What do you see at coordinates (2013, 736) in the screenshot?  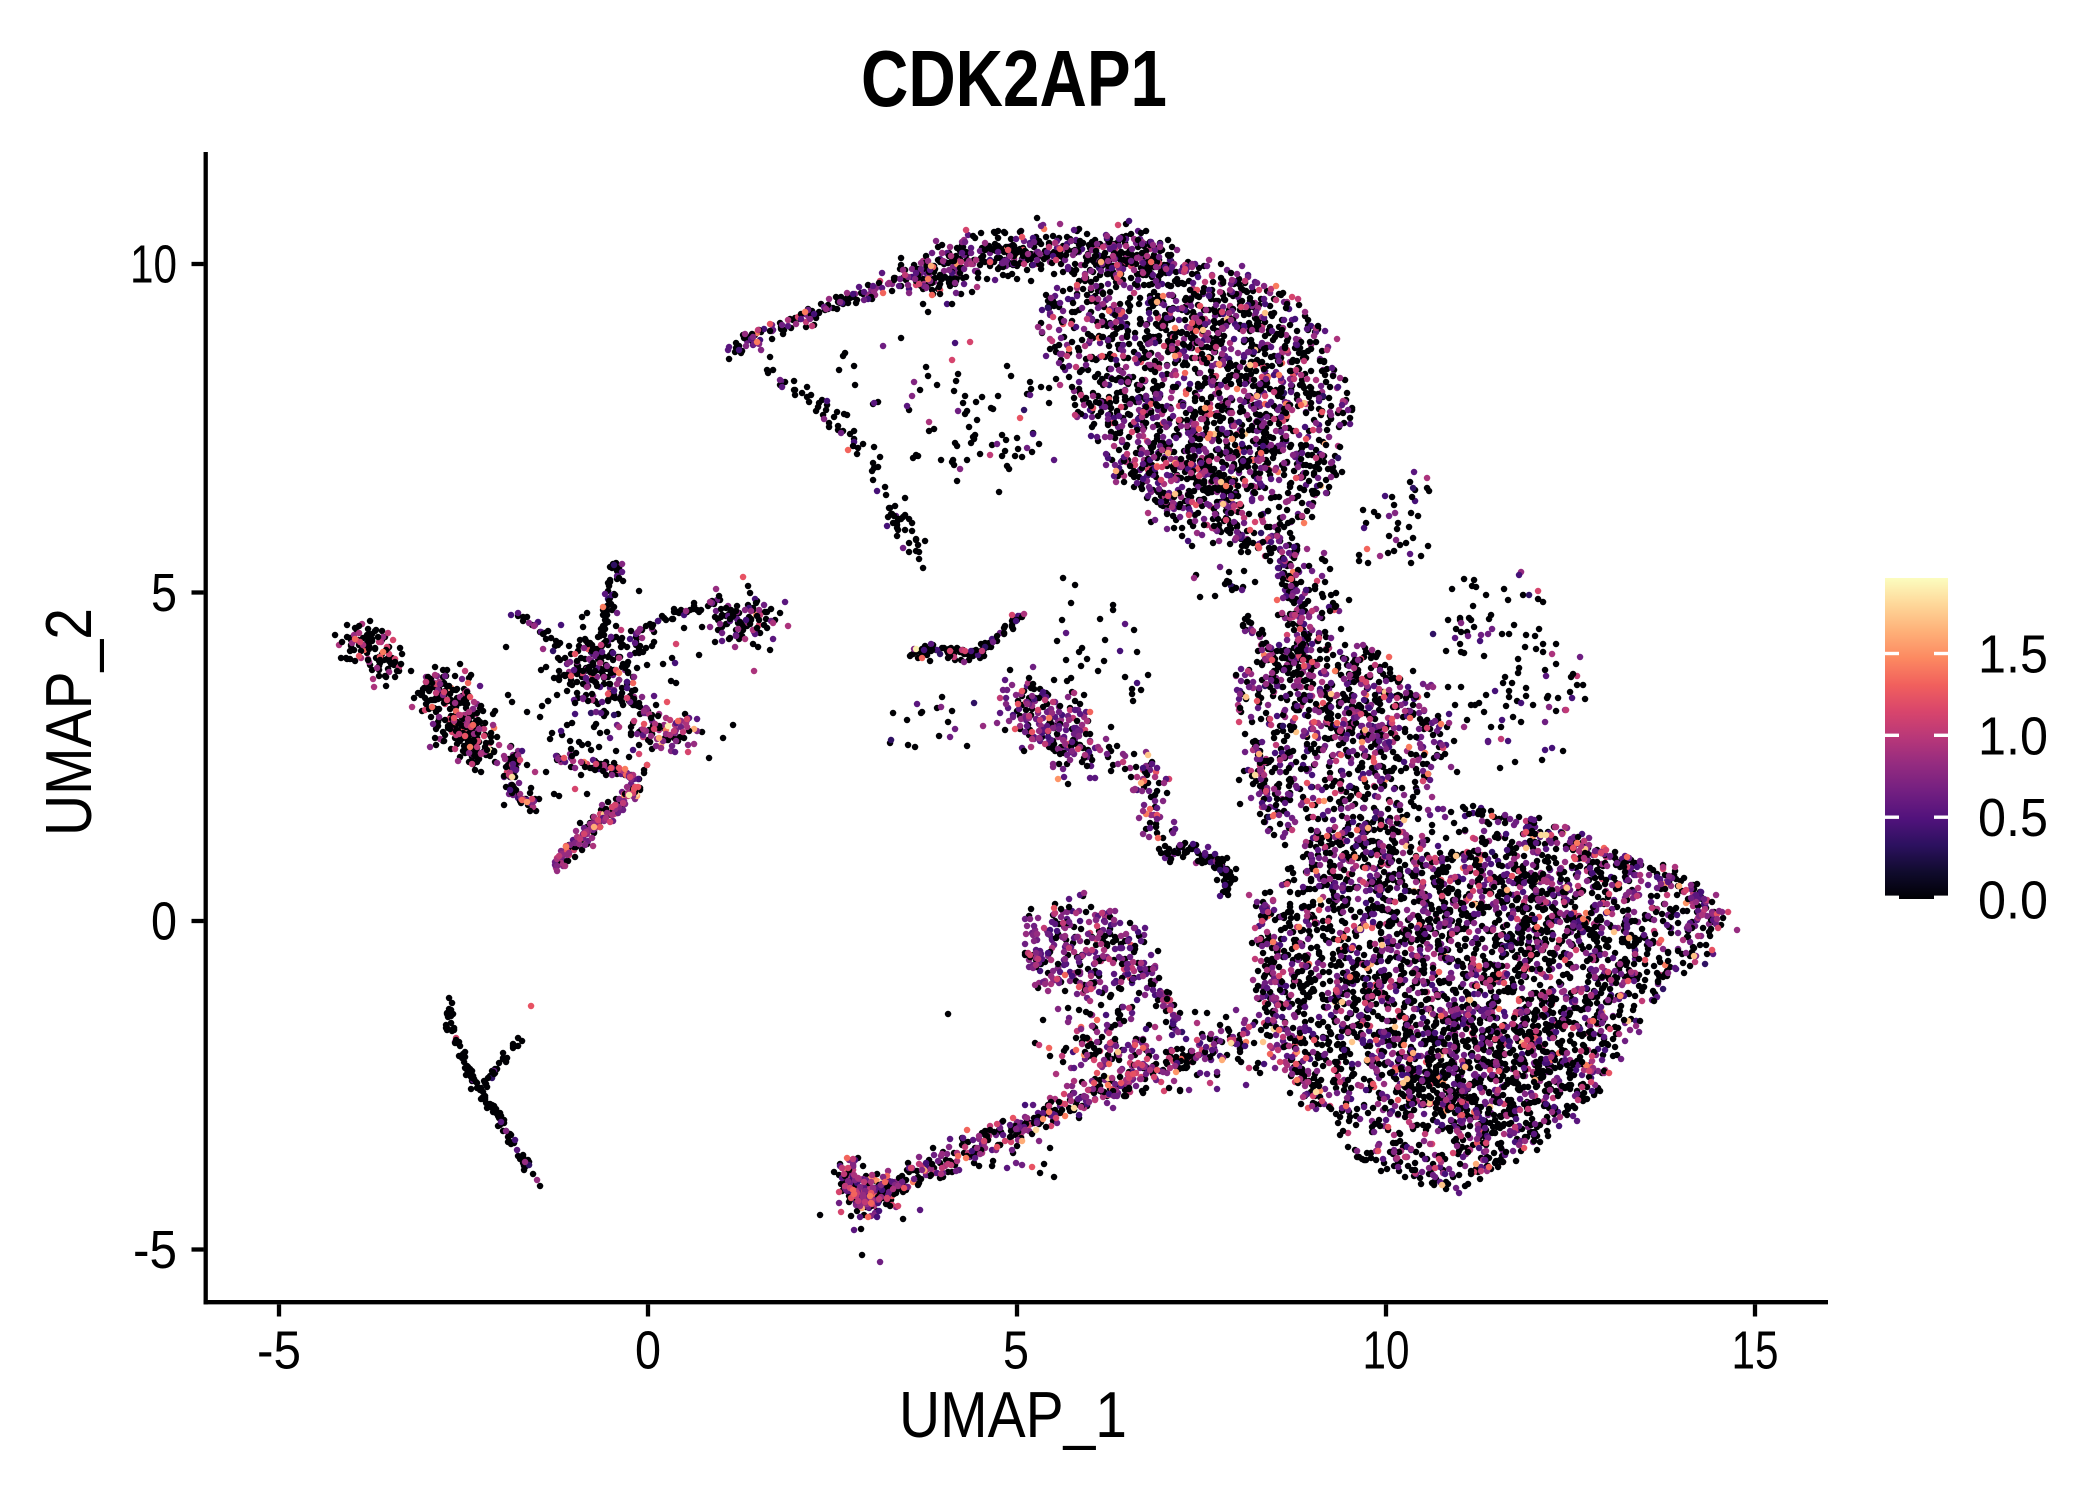 I see `svg-text: 1.0` at bounding box center [2013, 736].